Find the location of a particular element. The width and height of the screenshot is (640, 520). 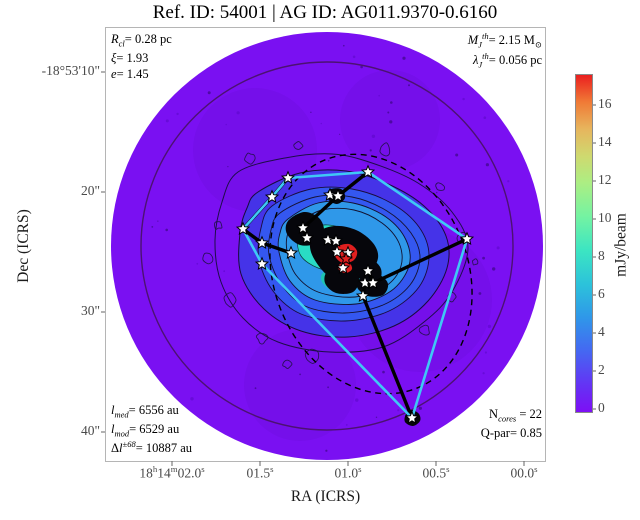

stat-line: Rcl= 0.28 pc is located at coordinates (141, 40).